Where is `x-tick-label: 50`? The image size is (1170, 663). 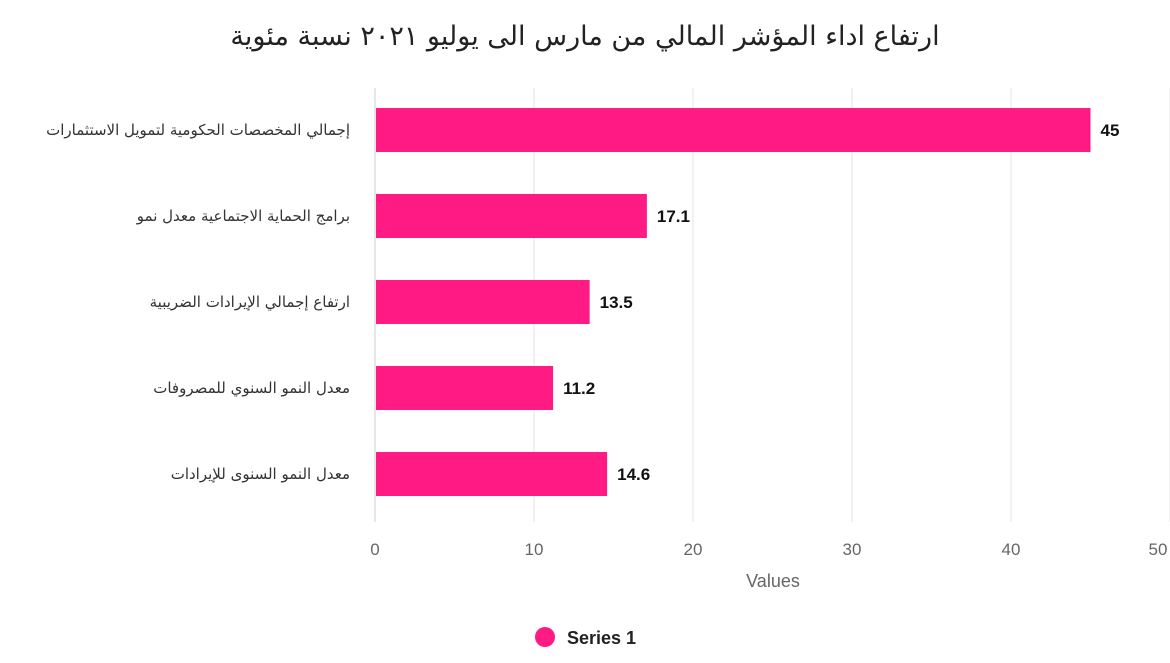
x-tick-label: 50 is located at coordinates (1158, 549).